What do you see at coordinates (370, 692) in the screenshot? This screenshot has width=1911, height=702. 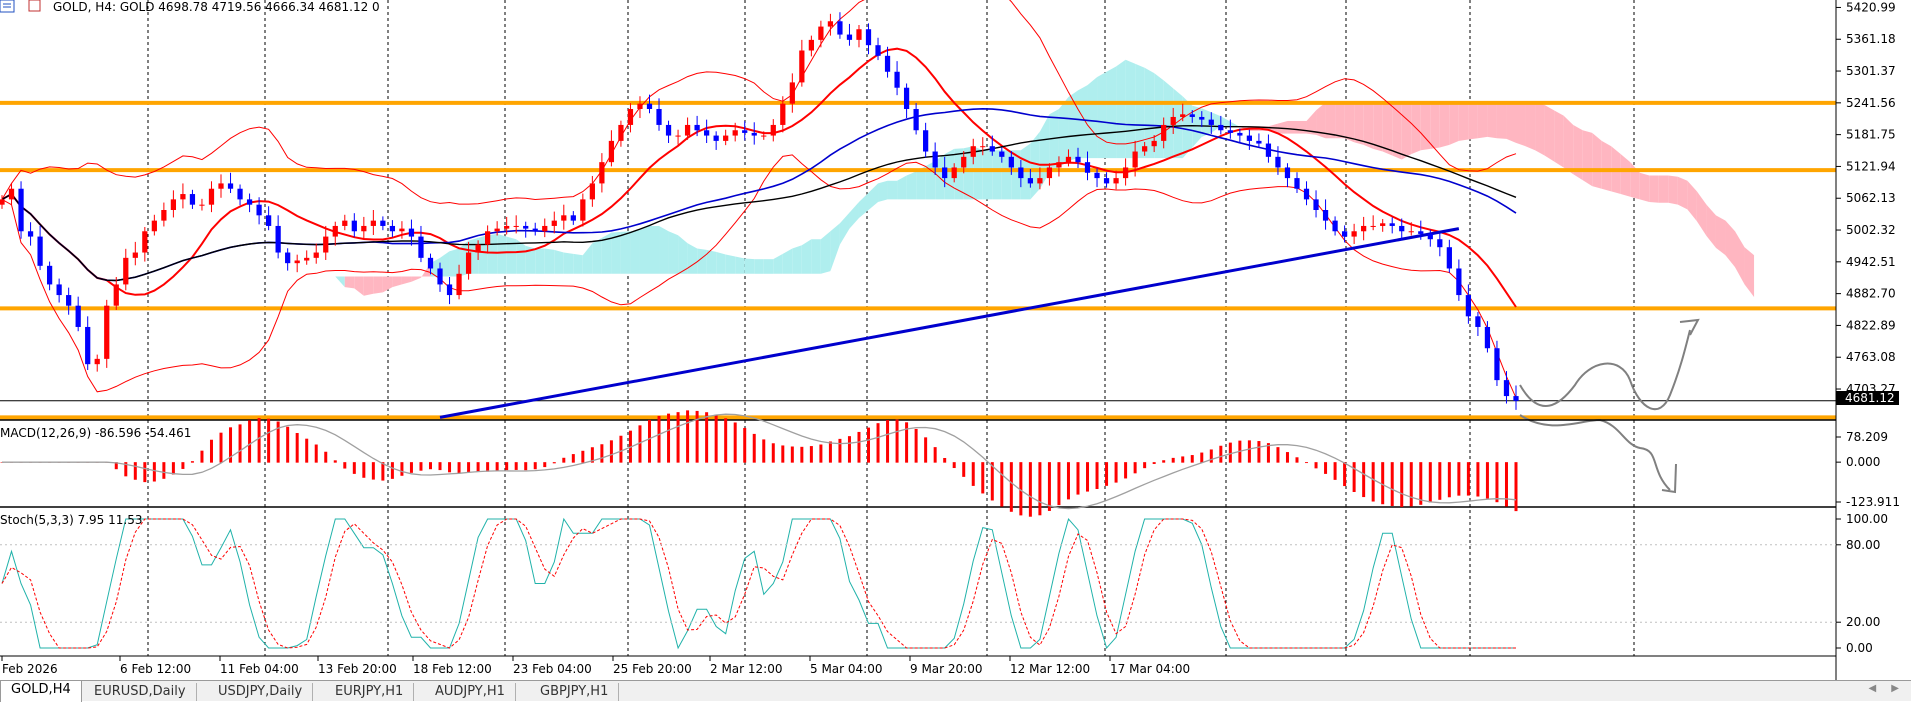 I see `chart-tab-3: EURJPY,H1` at bounding box center [370, 692].